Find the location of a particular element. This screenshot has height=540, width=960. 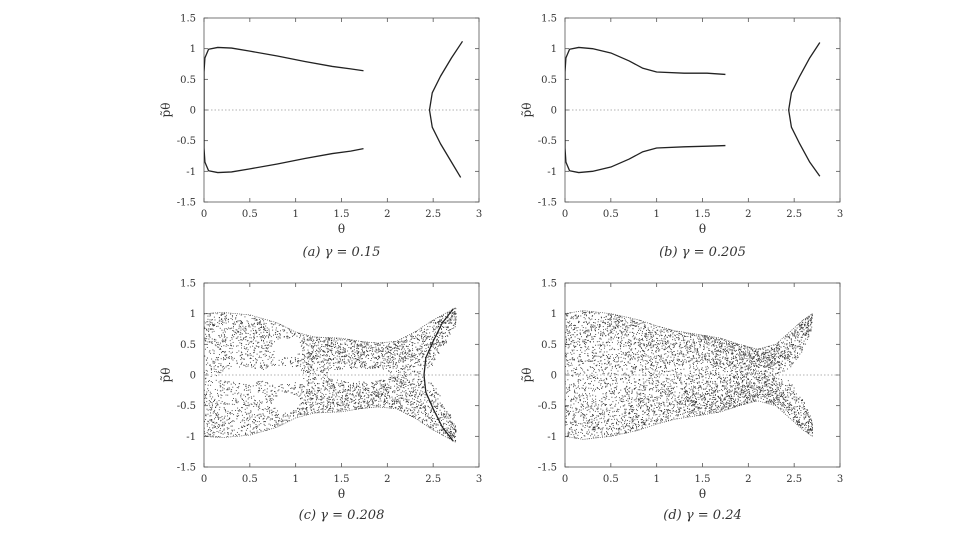

x-axis-label: θ is located at coordinates (702, 494).